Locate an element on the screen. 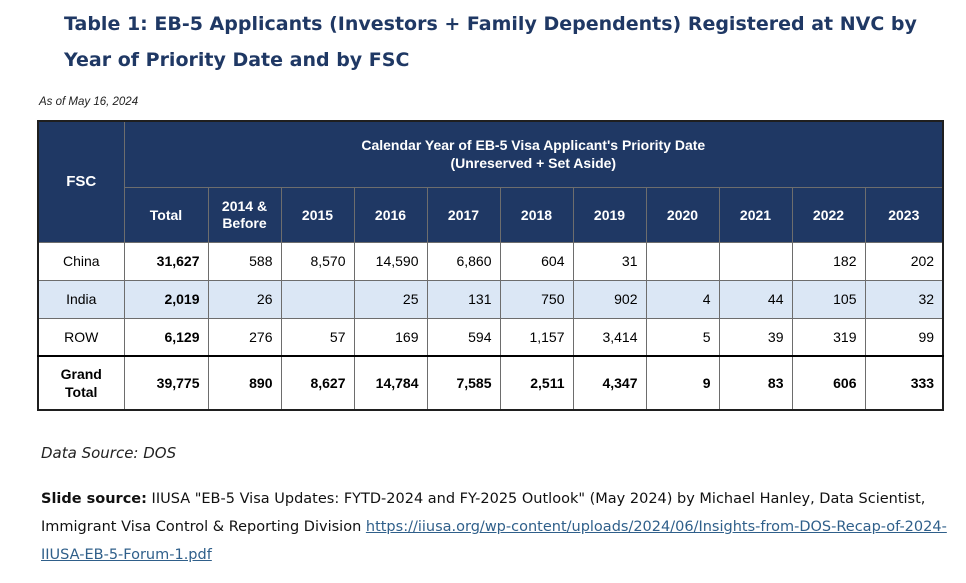 This screenshot has height=583, width=966. col-header-2015: 2015 is located at coordinates (317, 214).